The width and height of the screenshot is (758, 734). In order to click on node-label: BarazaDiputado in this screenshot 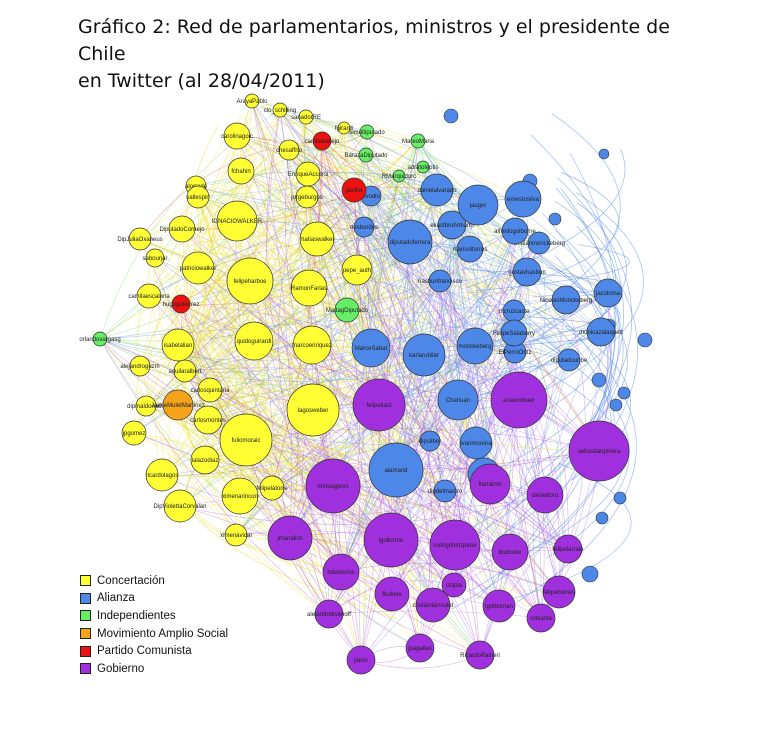, I will do `click(366, 156)`.